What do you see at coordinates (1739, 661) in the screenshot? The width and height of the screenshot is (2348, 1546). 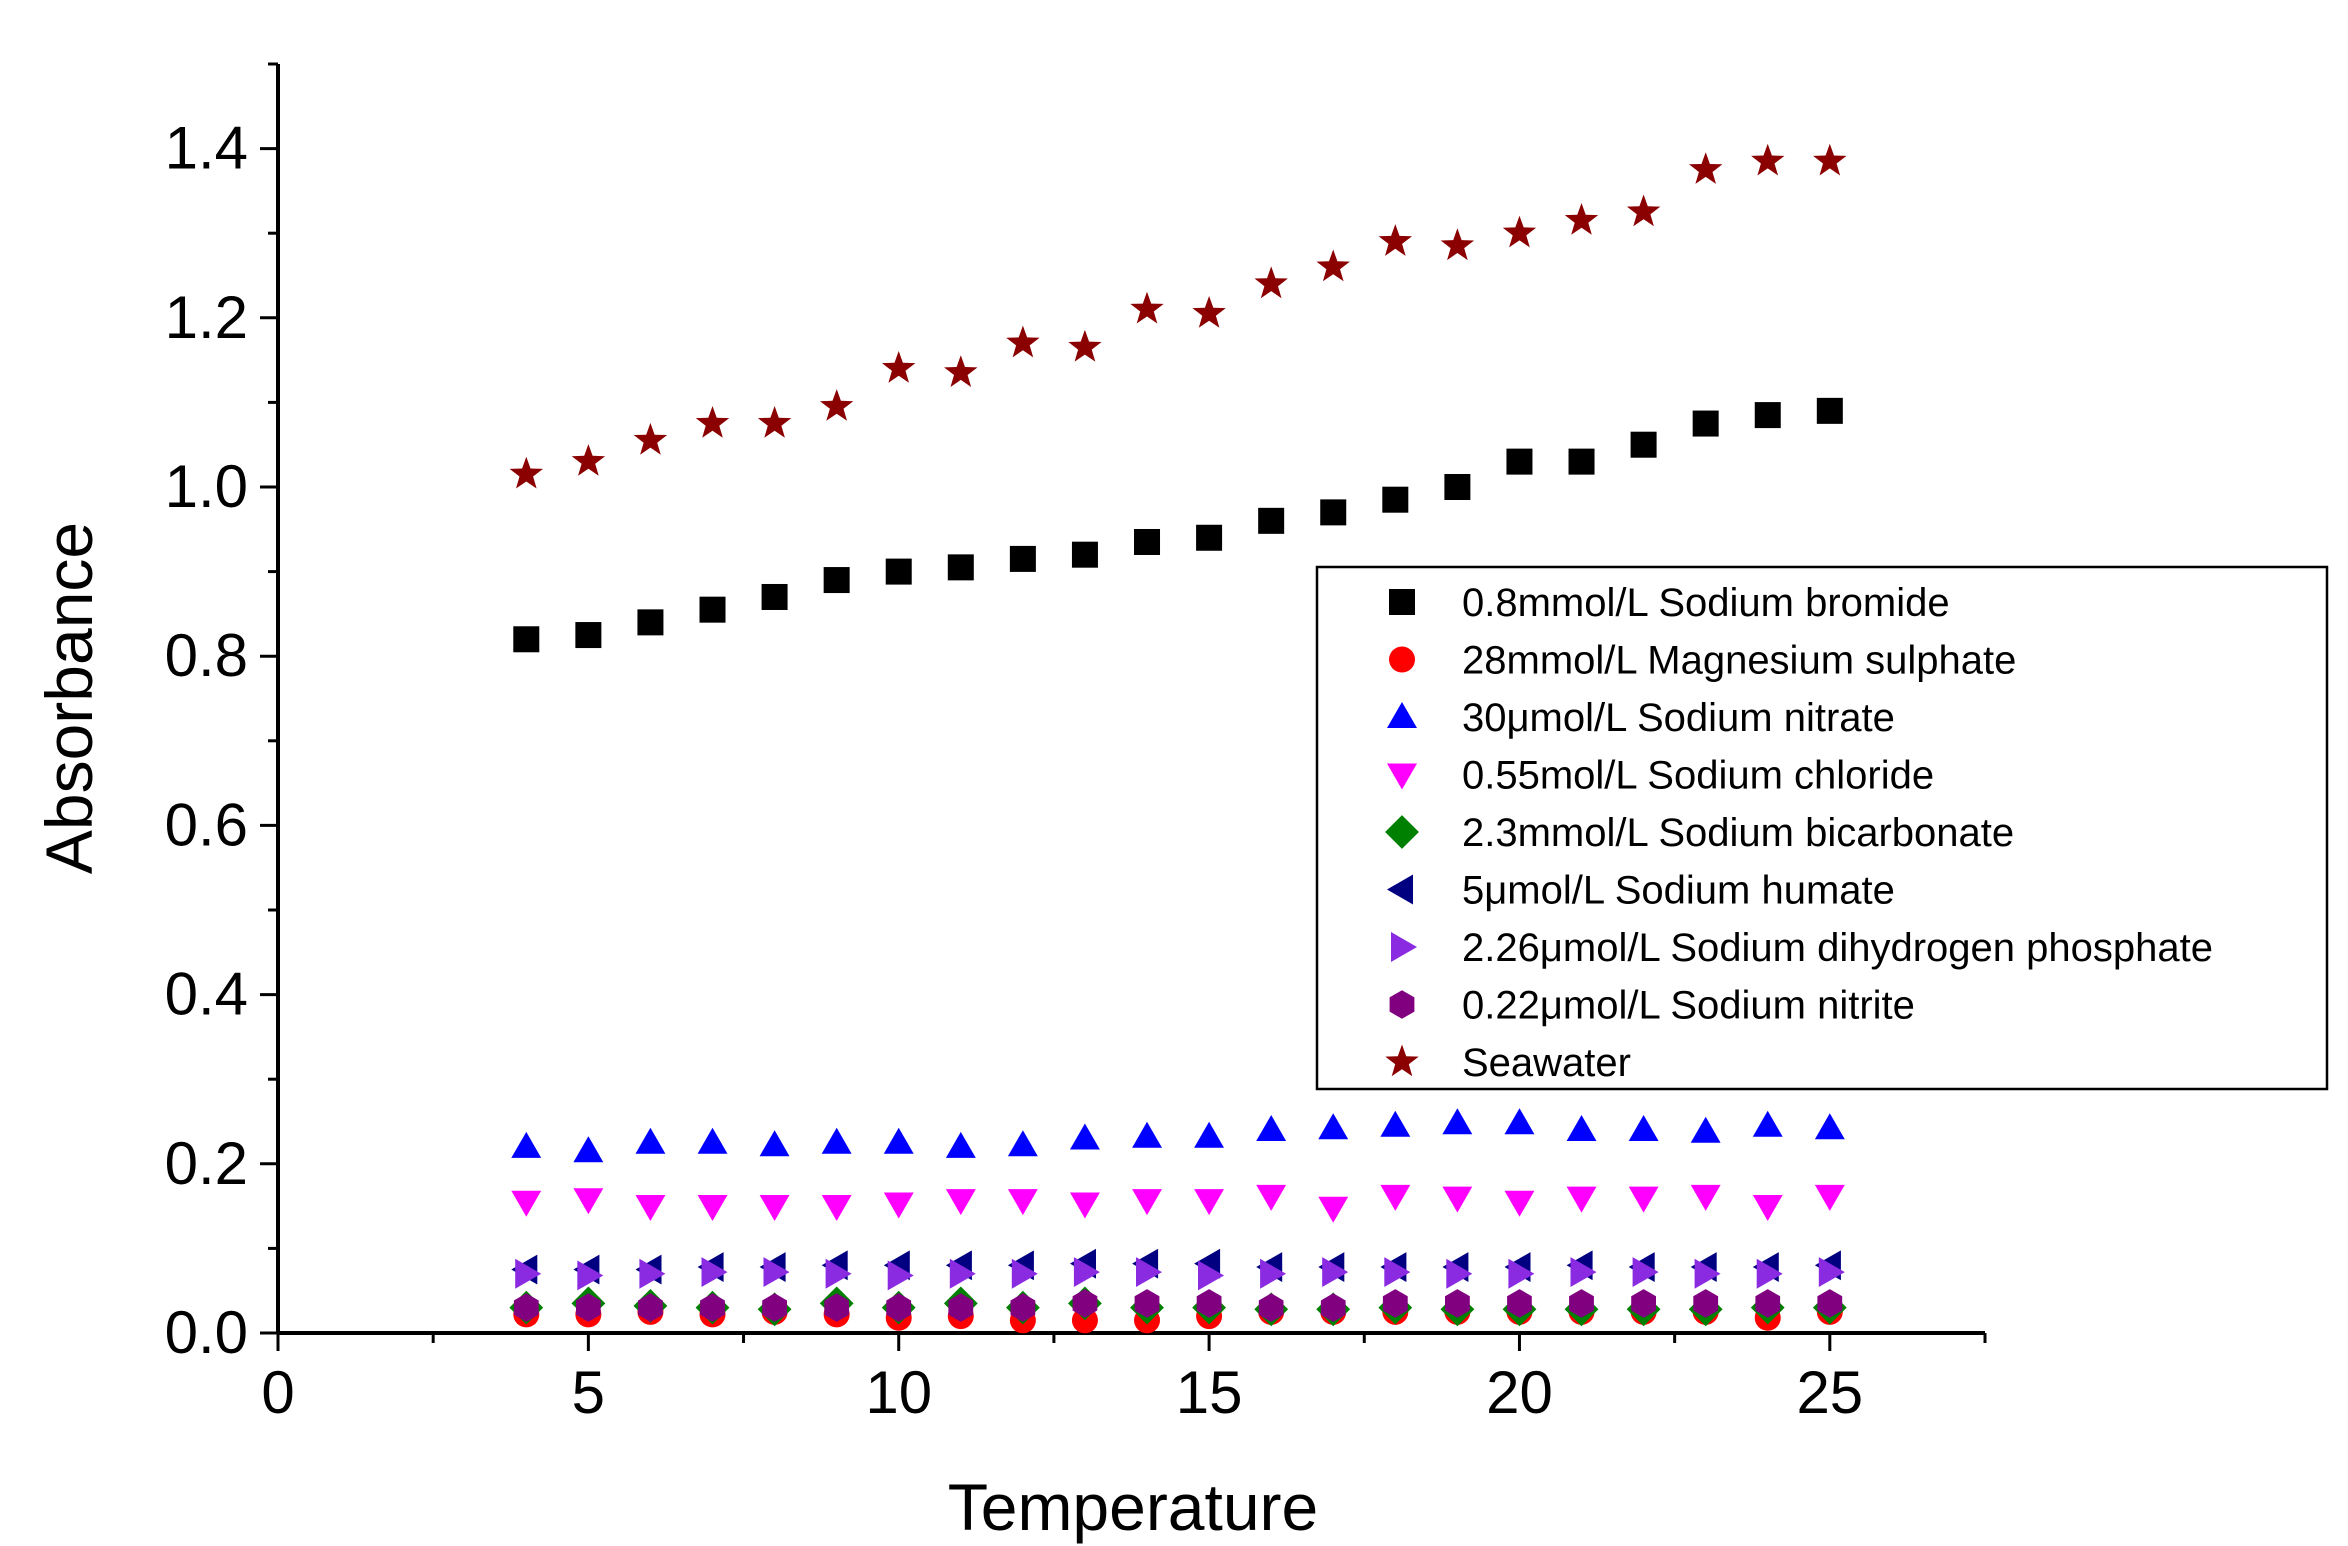 I see `legend-label: 28mmol/L Magnesium sulphate` at bounding box center [1739, 661].